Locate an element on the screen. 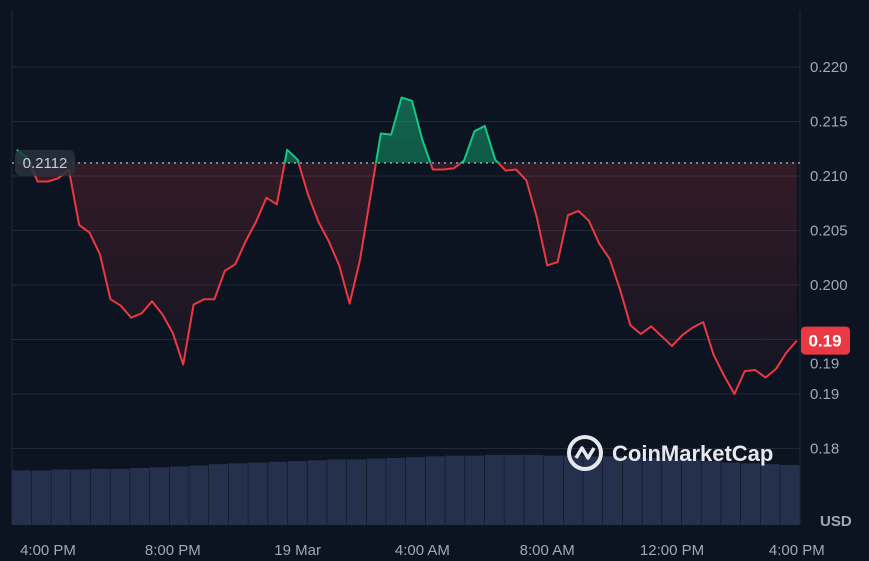  current-price-label: 0.19 is located at coordinates (825, 340).